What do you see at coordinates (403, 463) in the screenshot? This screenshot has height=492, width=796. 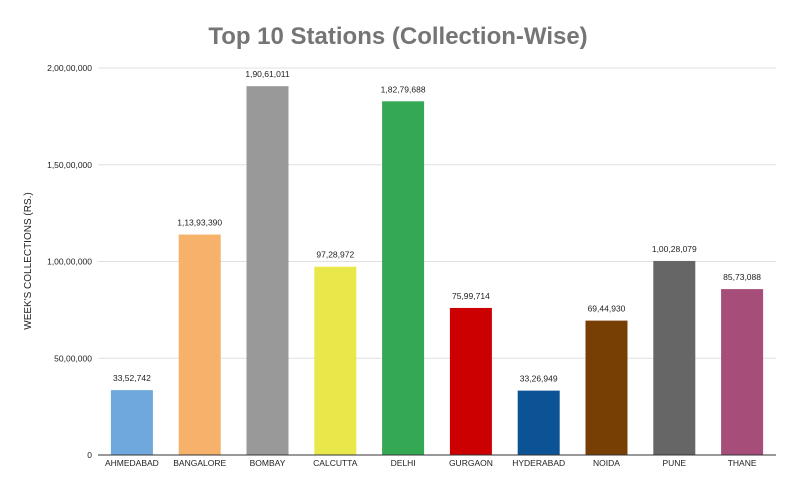 I see `x-tick-label: DELHI` at bounding box center [403, 463].